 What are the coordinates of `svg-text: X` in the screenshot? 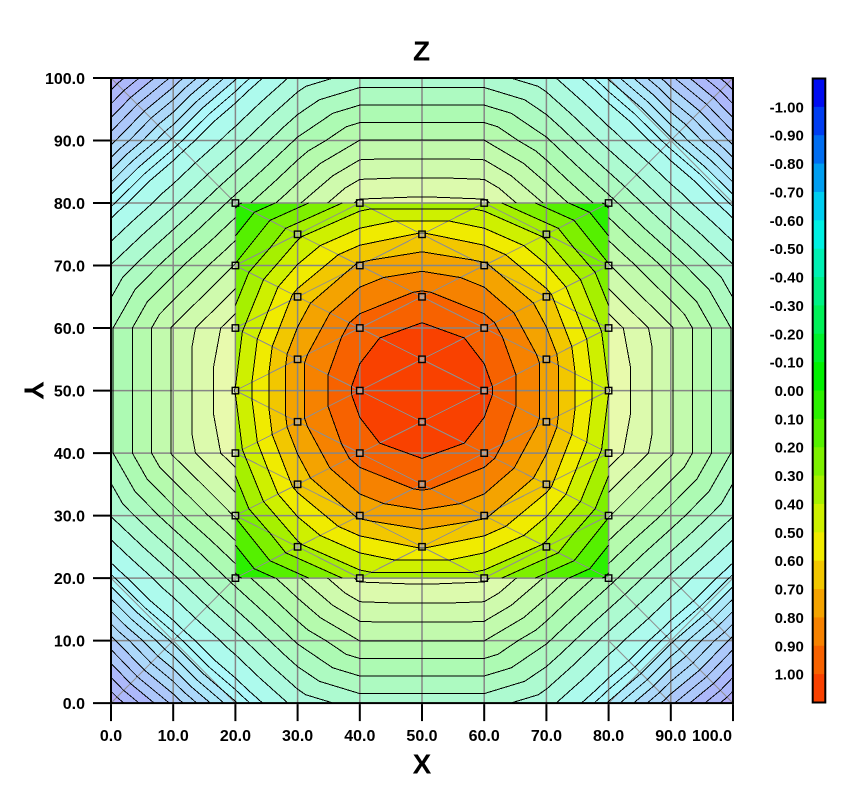 It's located at (422, 764).